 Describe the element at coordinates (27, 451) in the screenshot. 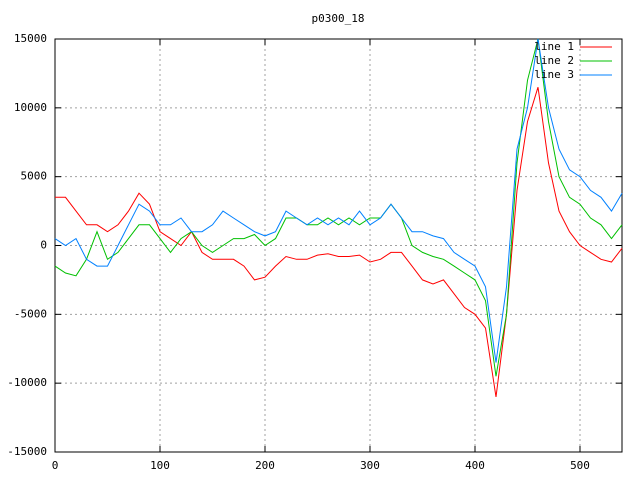

I see `y-tick-label: -15000` at that location.